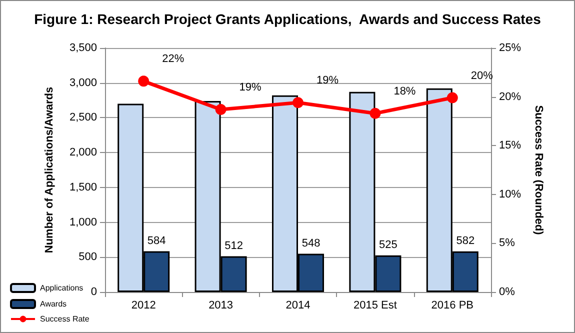  I want to click on y-tick-label: 3,500, so click(83, 48).